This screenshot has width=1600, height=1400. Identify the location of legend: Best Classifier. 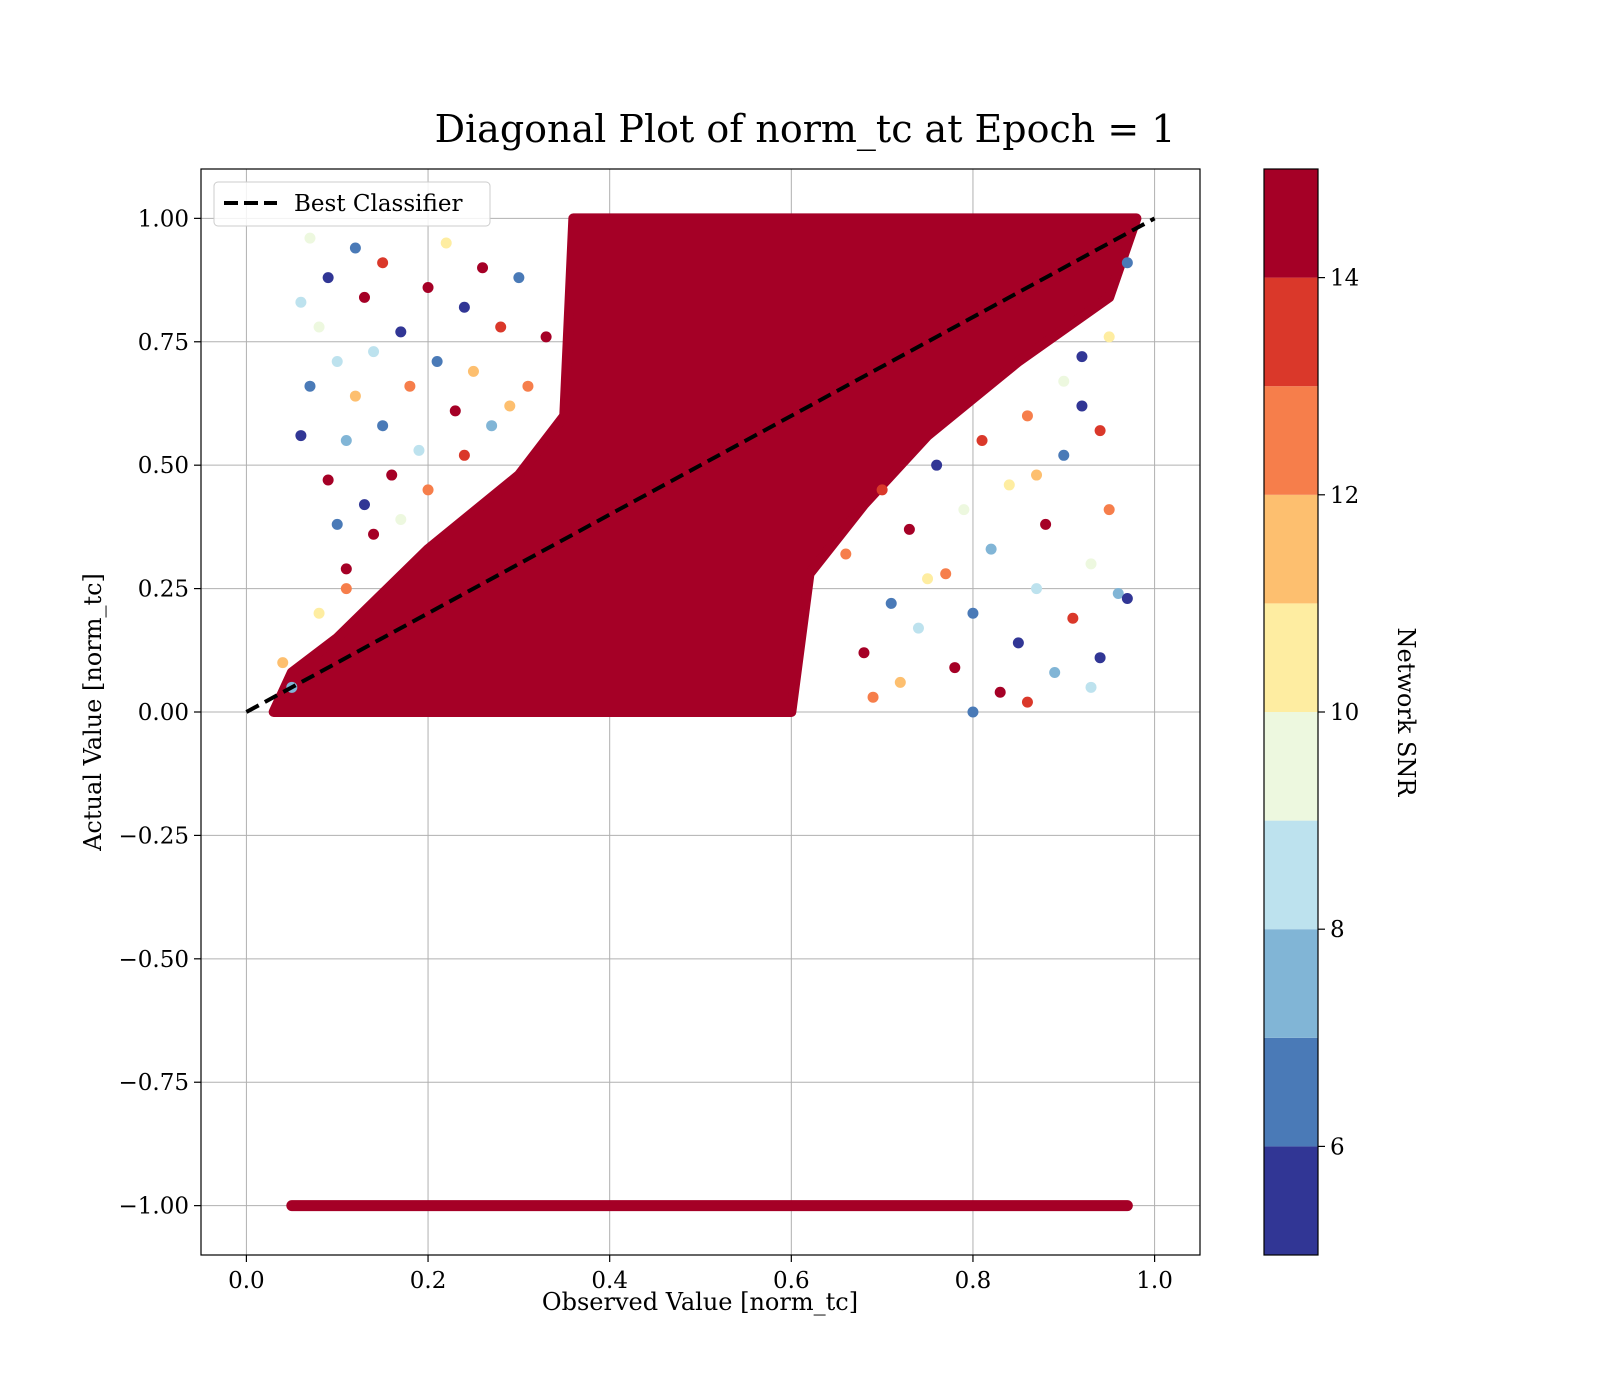
(352, 204).